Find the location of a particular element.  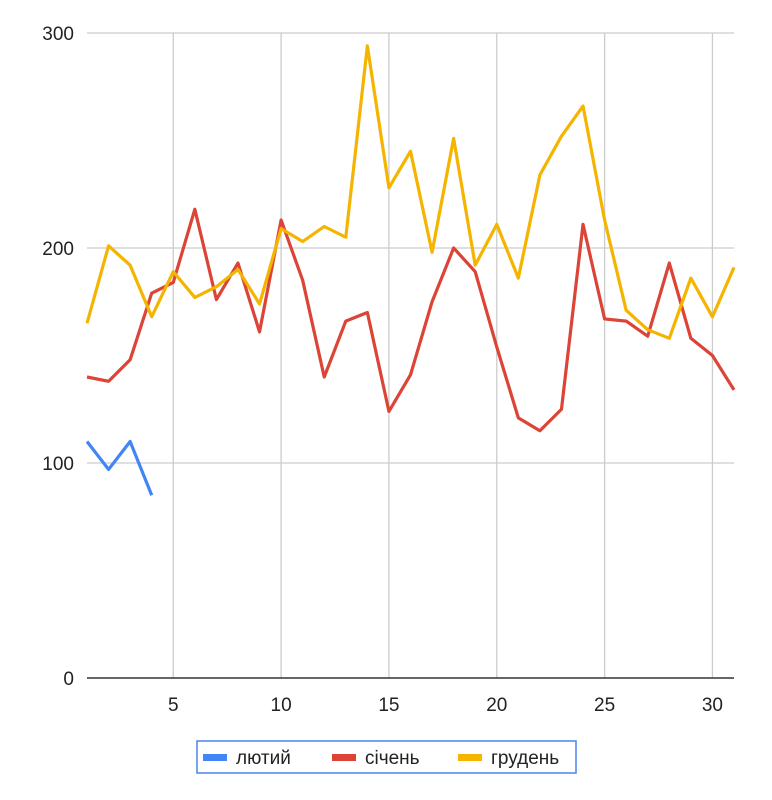

x-tick-label: 25 is located at coordinates (604, 705).